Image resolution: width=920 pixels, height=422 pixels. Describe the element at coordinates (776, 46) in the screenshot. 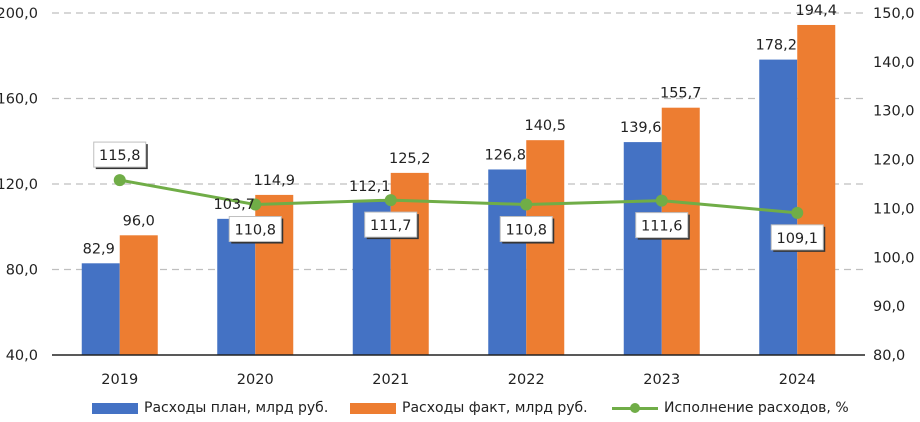

I see `data-label-plan: 178,2` at that location.